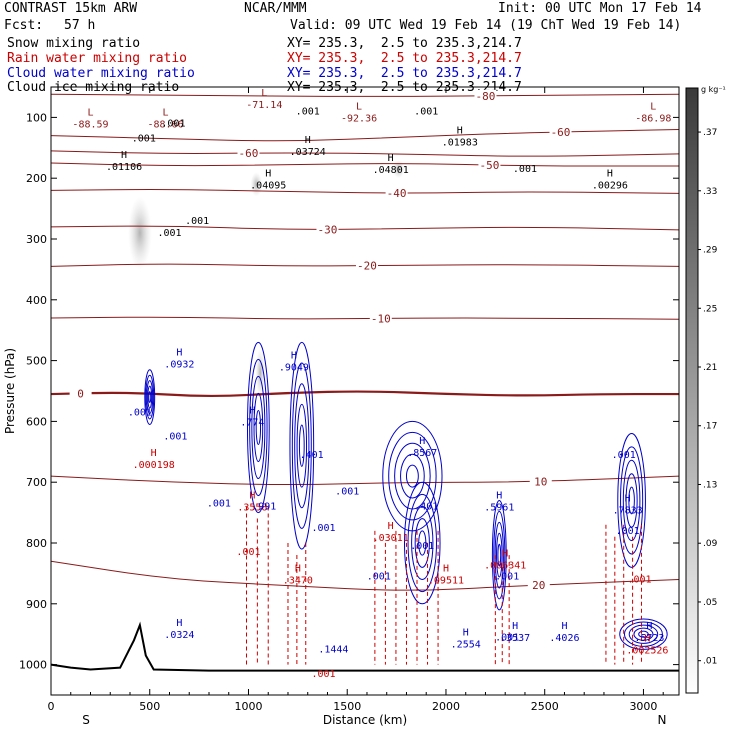 This screenshot has width=740, height=740. I want to click on extremum-value: .04095, so click(268, 185).